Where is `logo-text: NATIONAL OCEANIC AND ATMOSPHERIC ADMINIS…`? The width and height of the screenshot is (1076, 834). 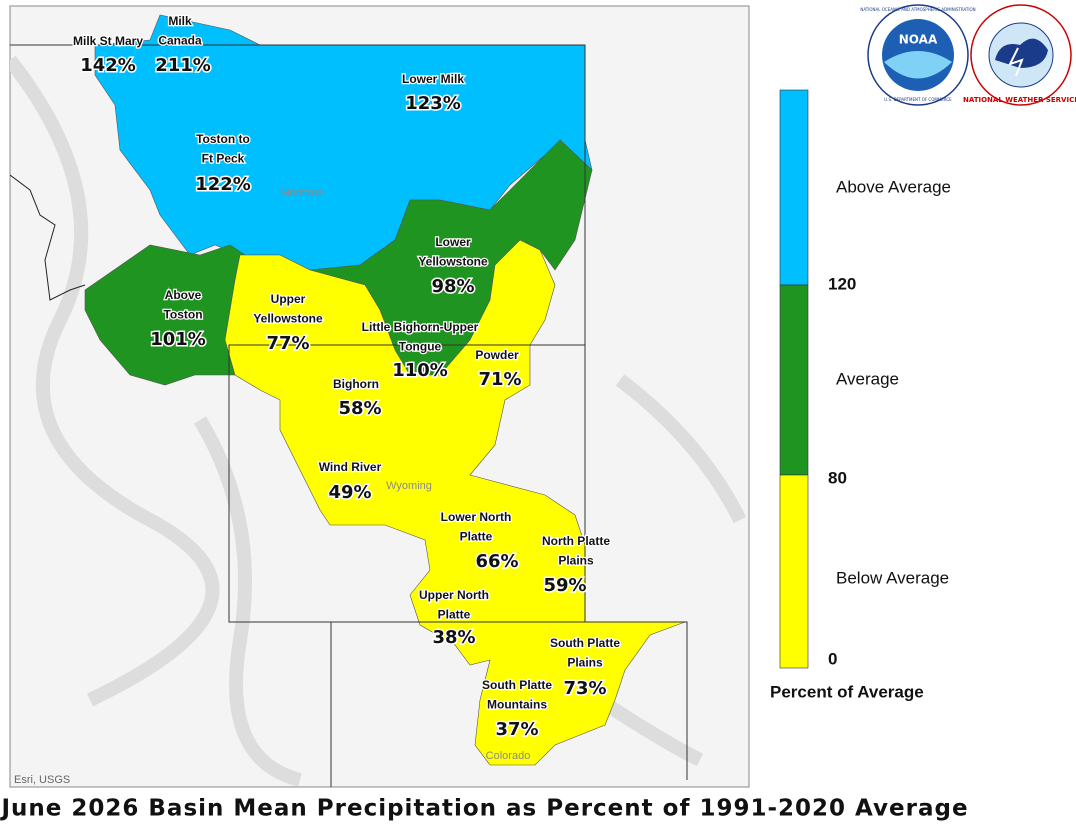 logo-text: NATIONAL OCEANIC AND ATMOSPHERIC ADMINIS… is located at coordinates (917, 9).